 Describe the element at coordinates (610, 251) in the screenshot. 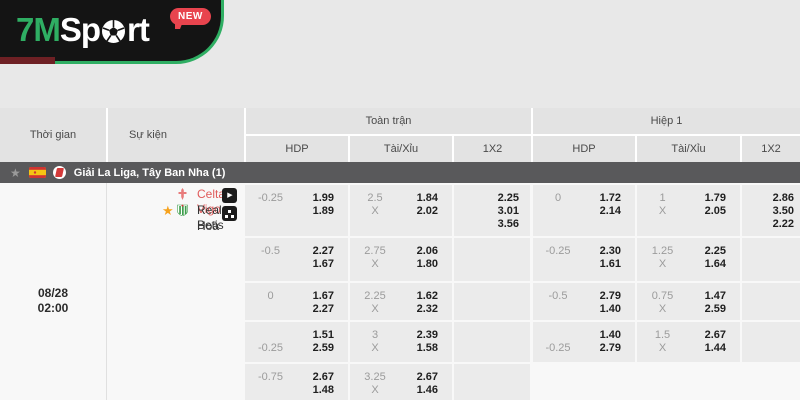

I see `odds-value: 2.30` at that location.